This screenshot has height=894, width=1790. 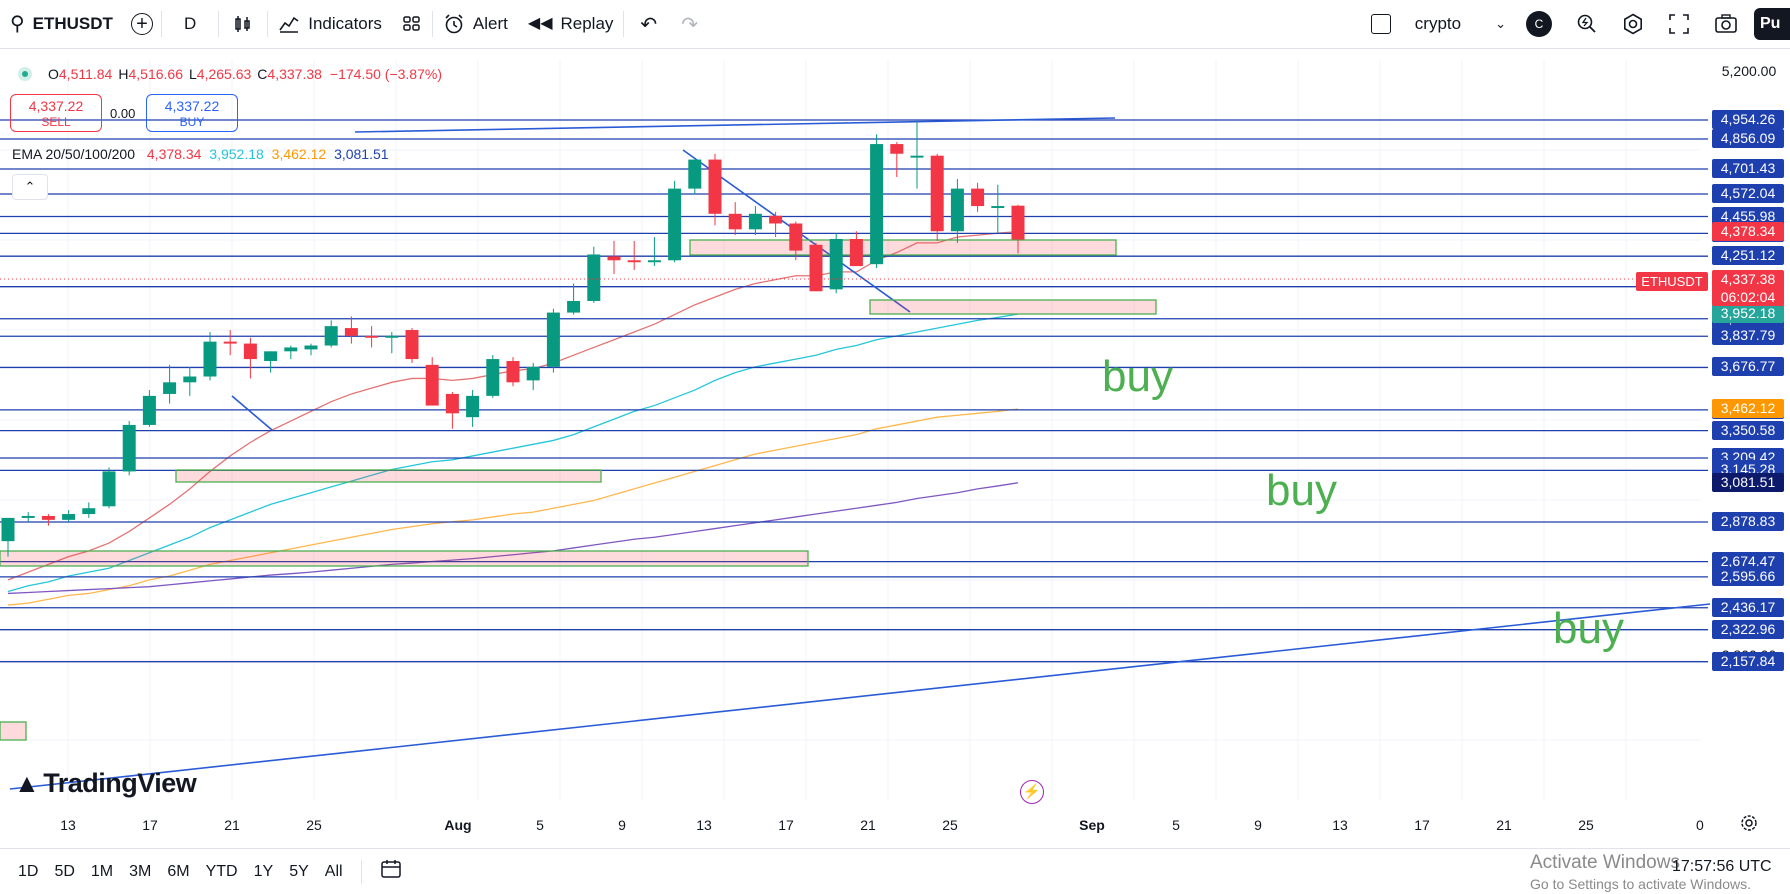 I want to click on timeframe-ytd-button: YTD, so click(x=221, y=871).